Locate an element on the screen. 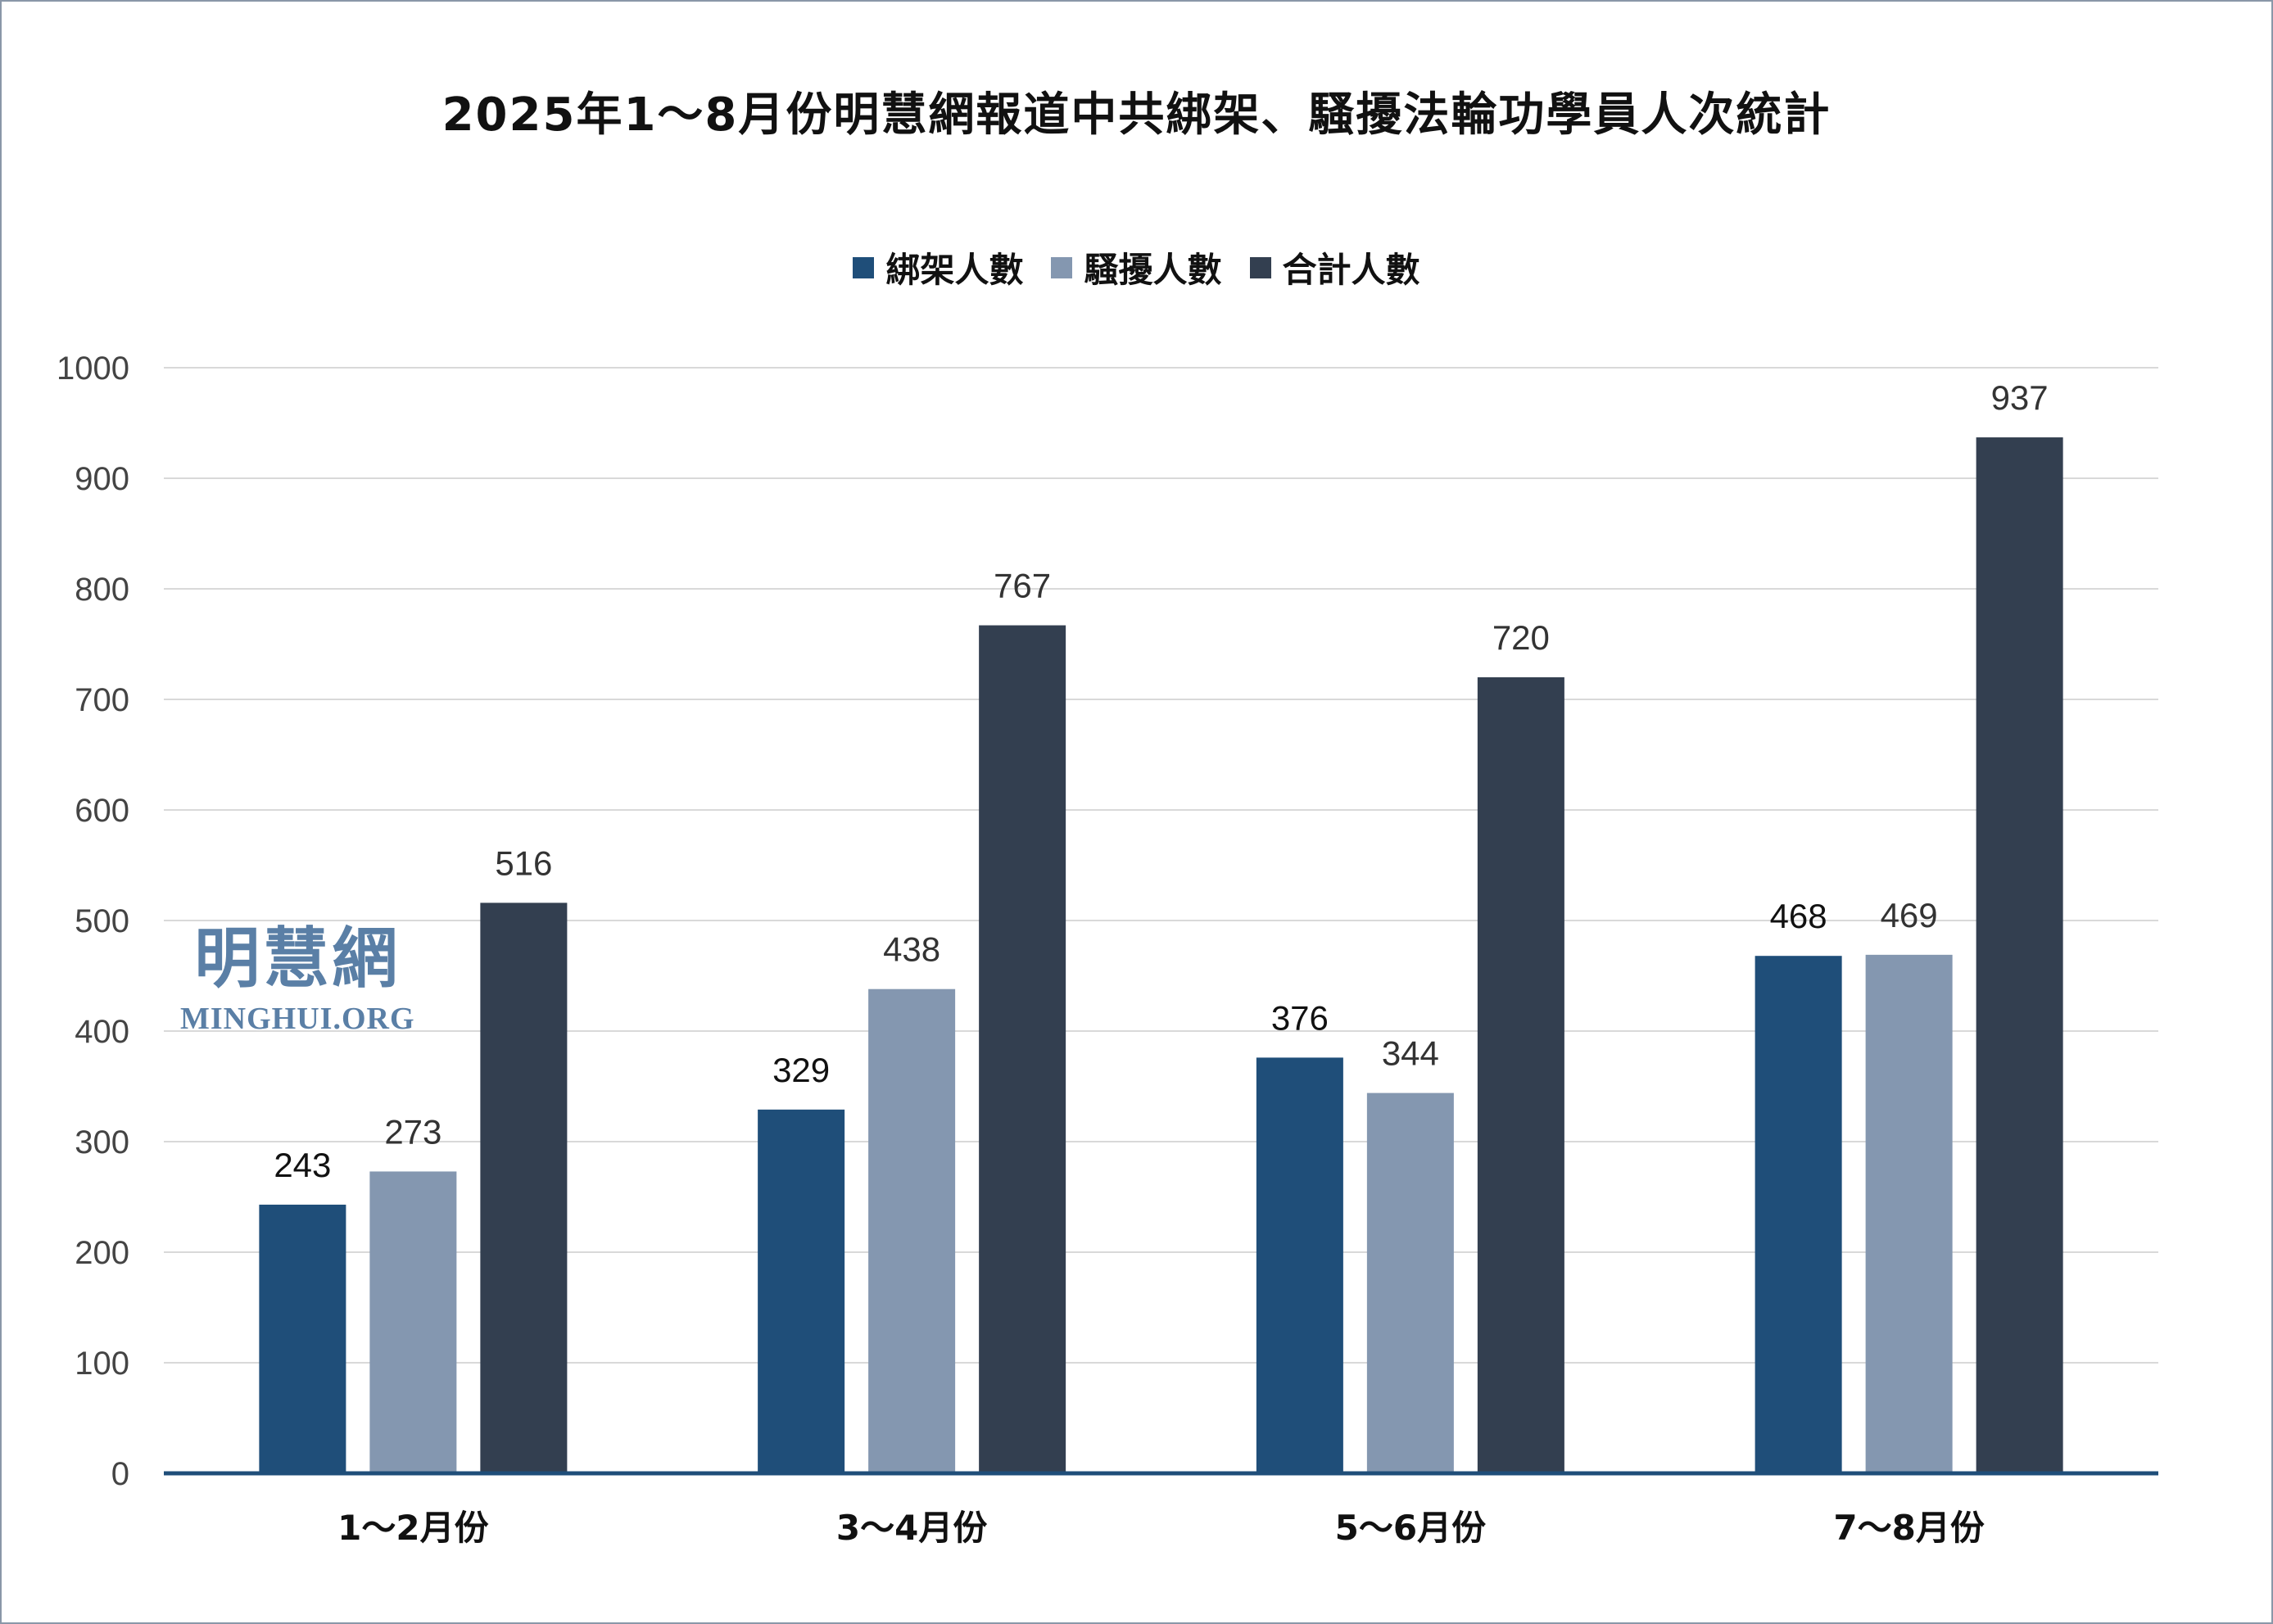  legend-label-harassed: 騷擾人數 is located at coordinates (1153, 270).